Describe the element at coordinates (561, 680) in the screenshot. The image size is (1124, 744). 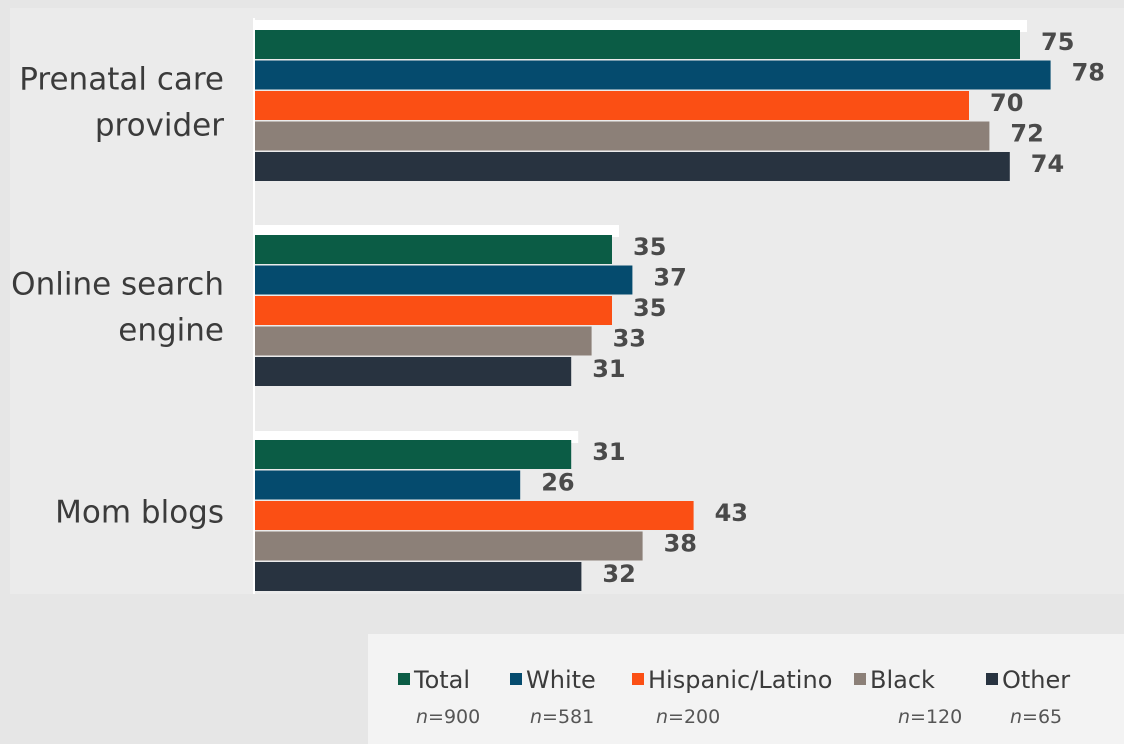
I see `legend-label: White` at that location.